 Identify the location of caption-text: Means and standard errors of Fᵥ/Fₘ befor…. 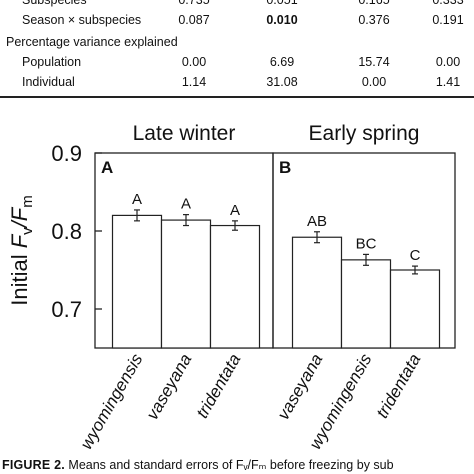
(231, 465).